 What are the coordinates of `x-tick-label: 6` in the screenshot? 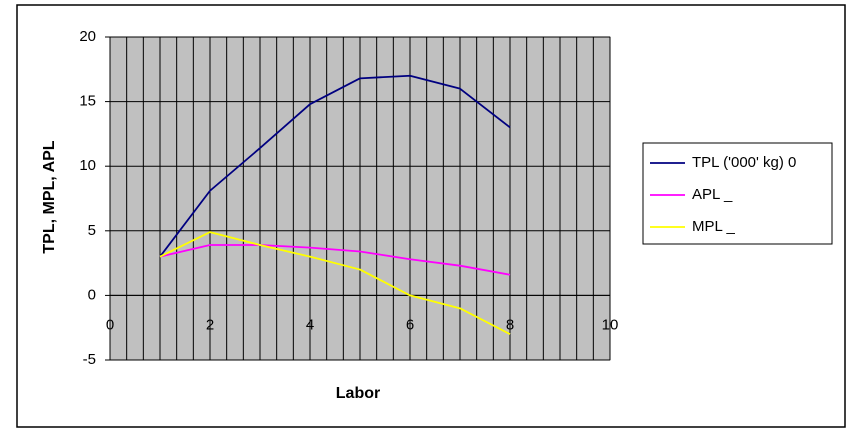 It's located at (410, 324).